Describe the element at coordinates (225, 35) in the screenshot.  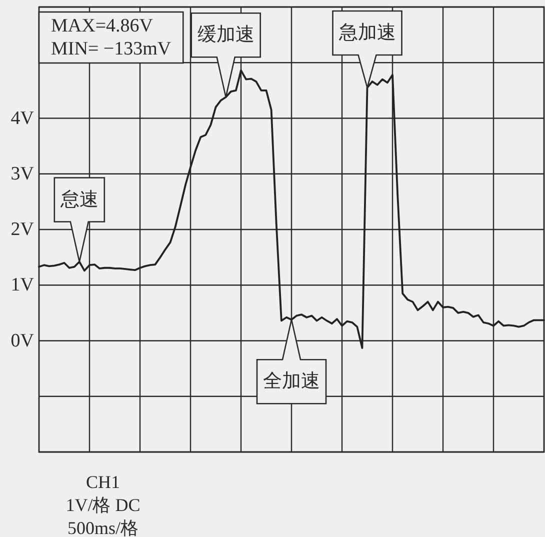
I see `annotation: 缓加速` at that location.